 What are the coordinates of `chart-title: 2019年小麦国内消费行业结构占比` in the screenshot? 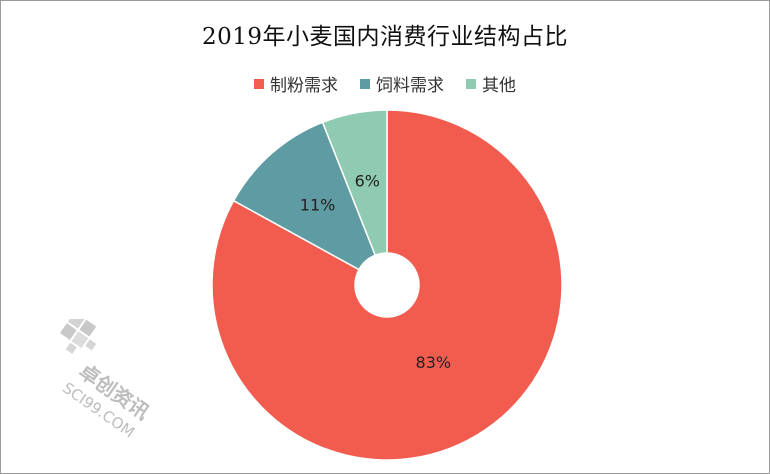 It's located at (385, 37).